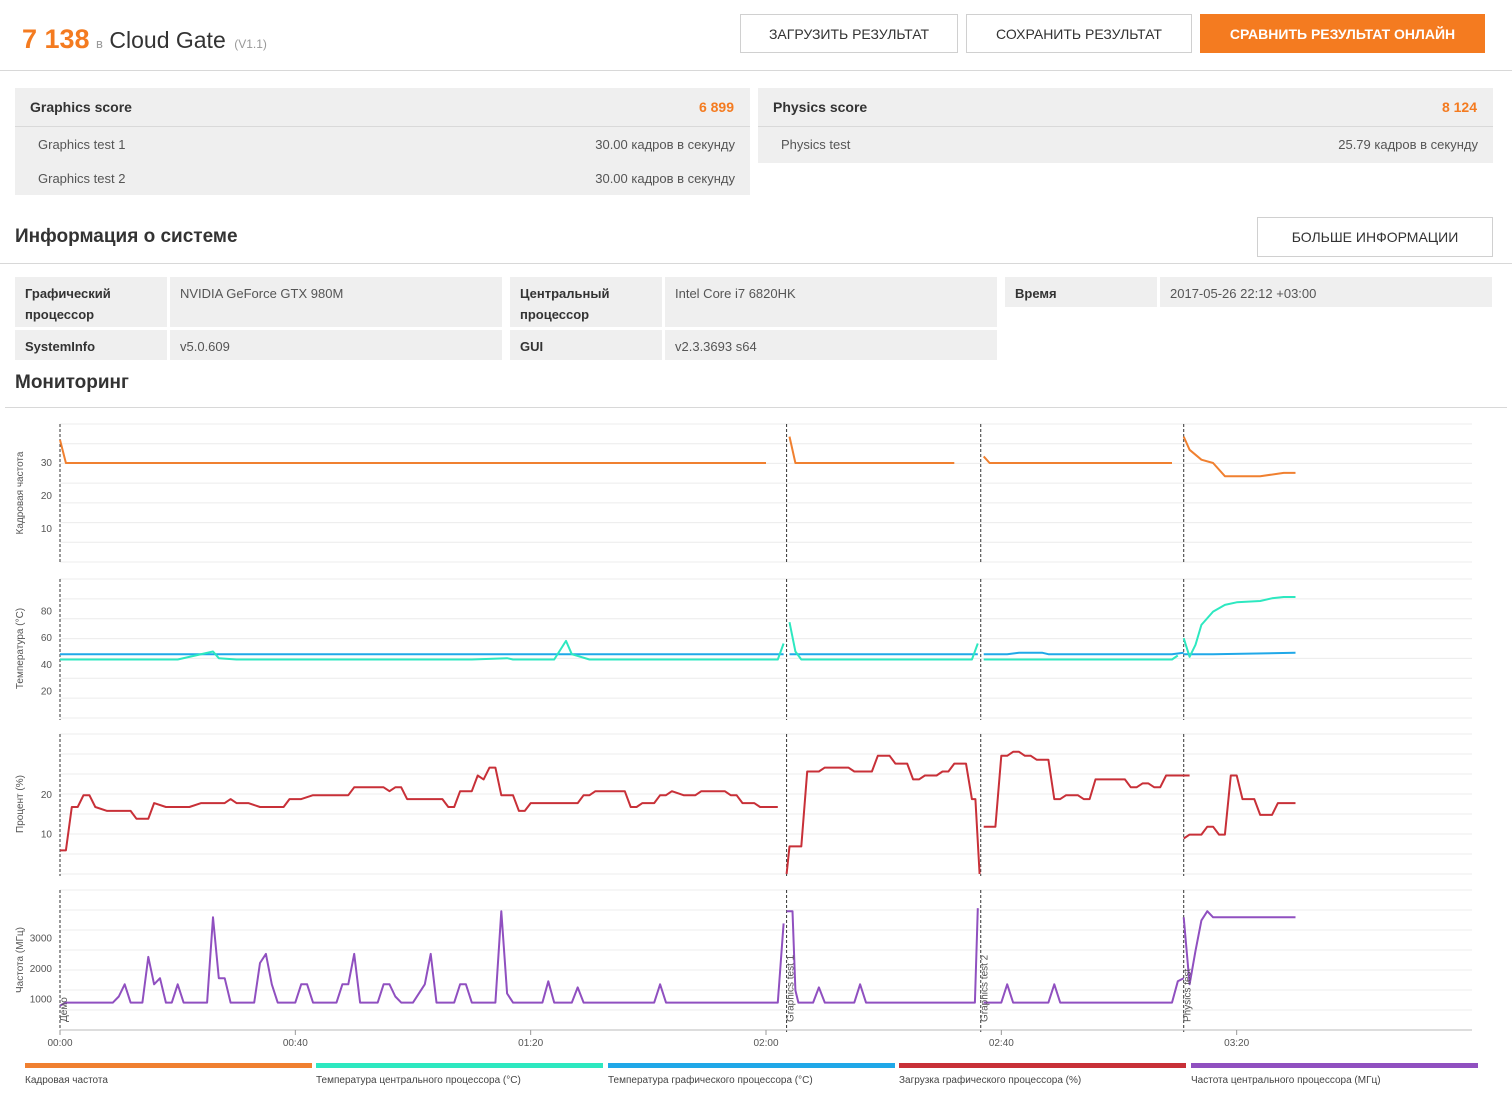  Describe the element at coordinates (765, 1043) in the screenshot. I see `x-tick-label: 02:00` at that location.